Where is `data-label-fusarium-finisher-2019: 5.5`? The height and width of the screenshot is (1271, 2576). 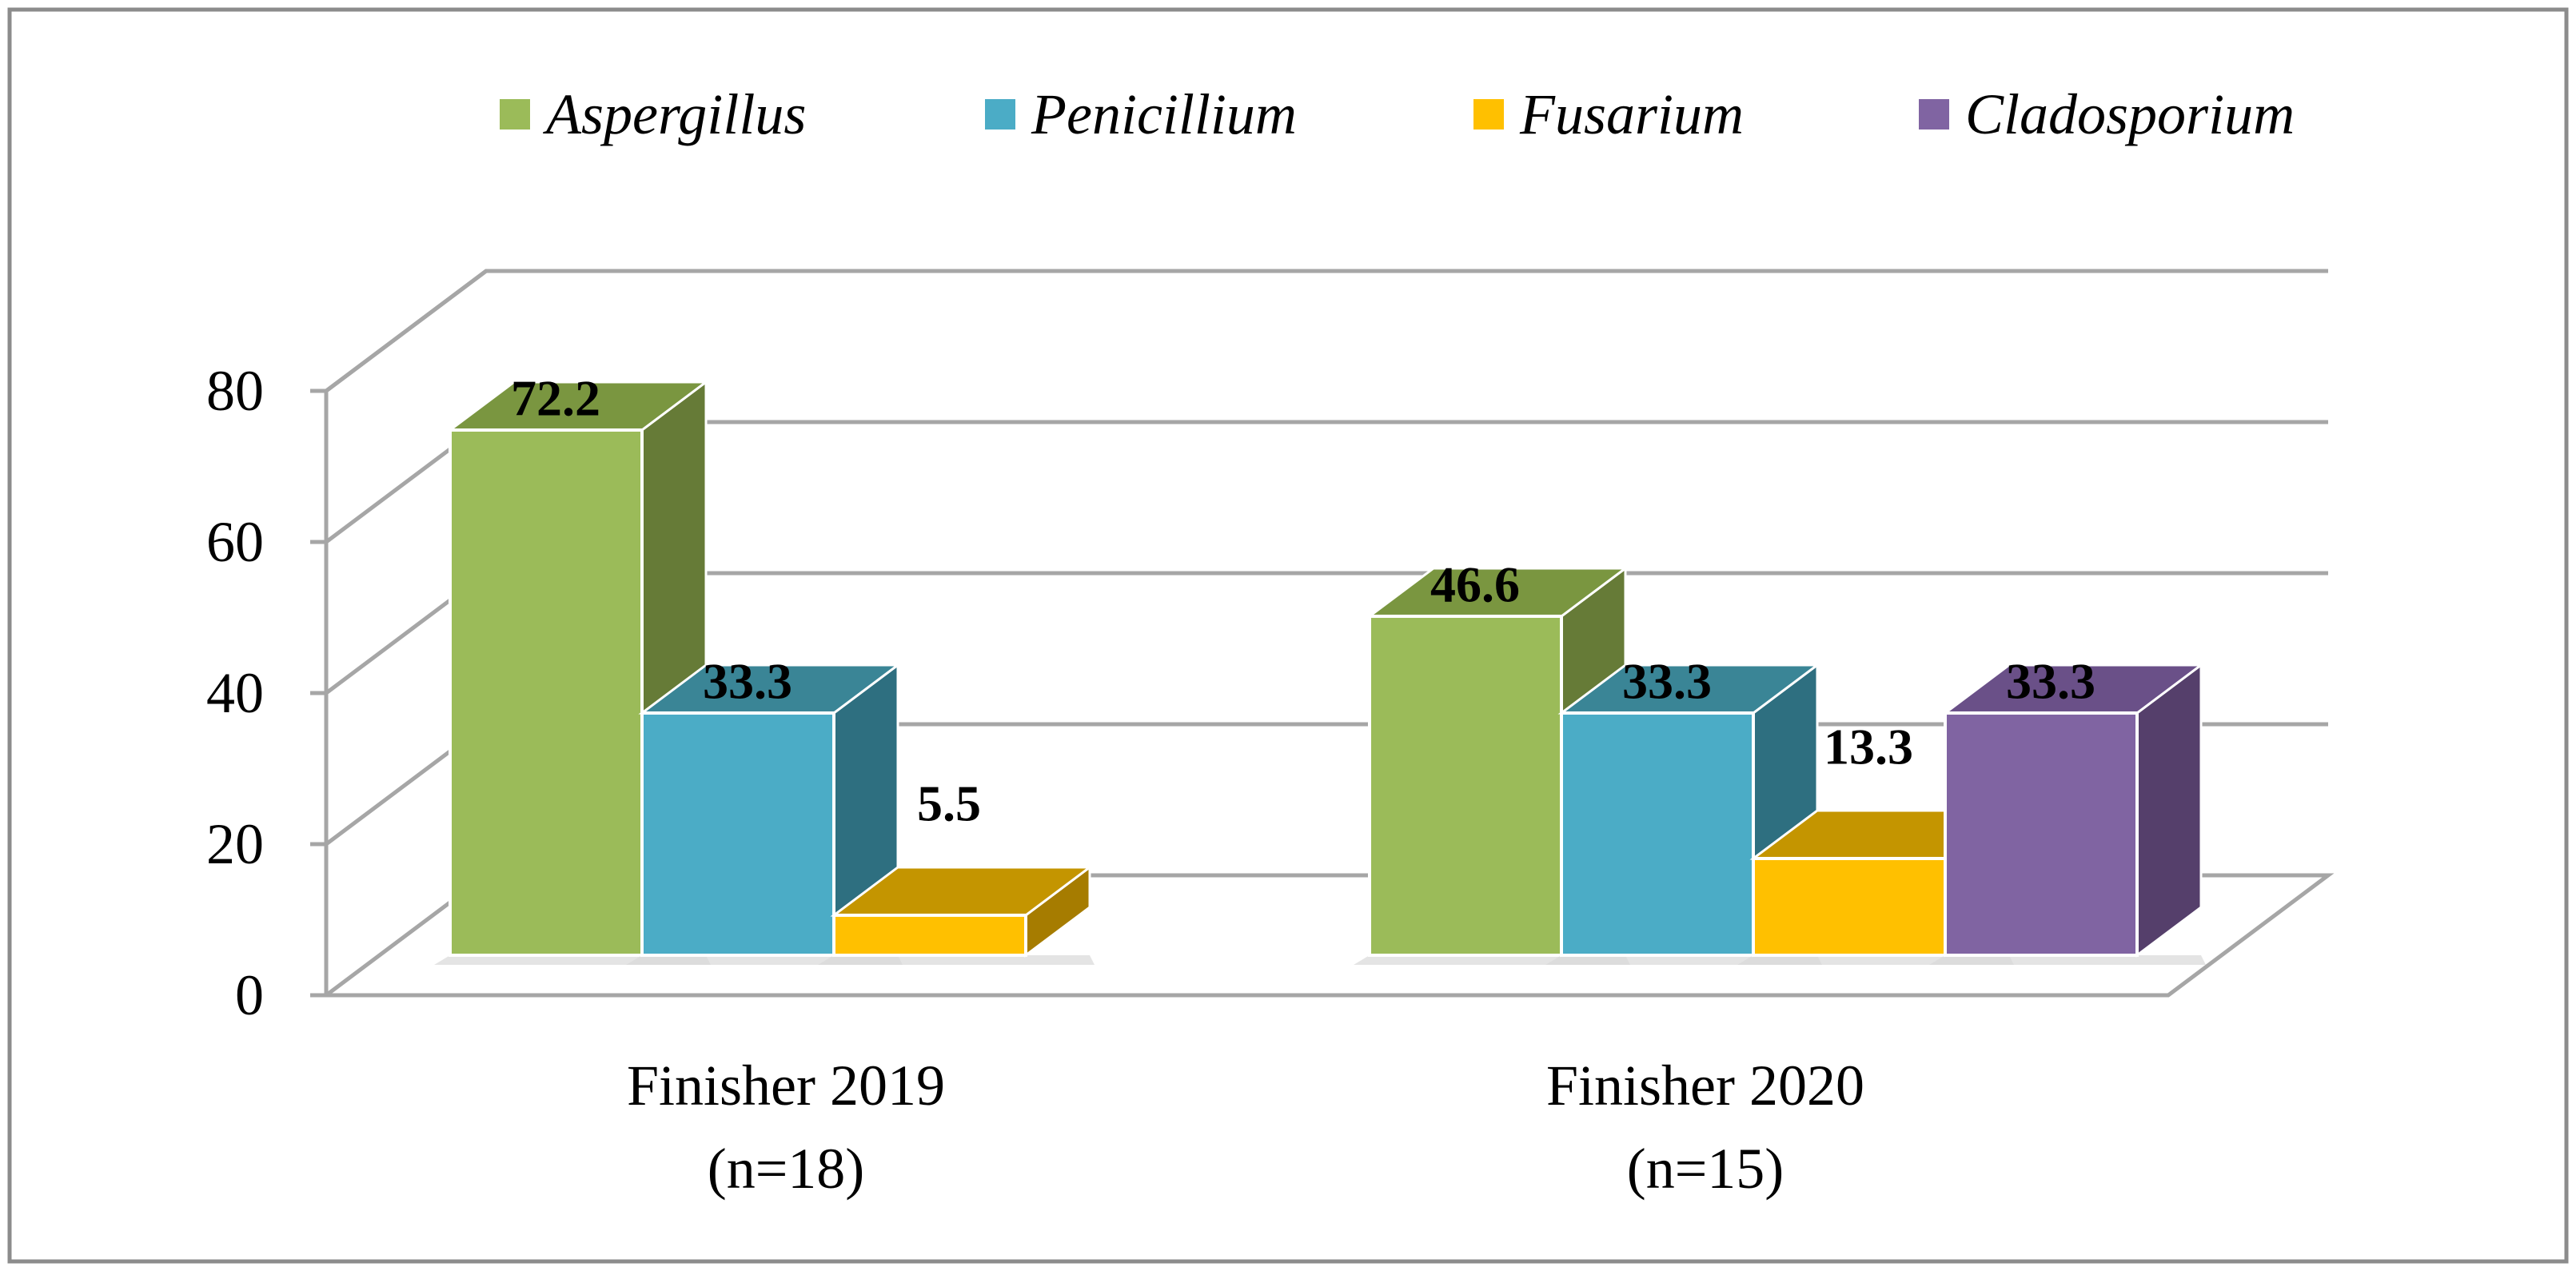 data-label-fusarium-finisher-2019: 5.5 is located at coordinates (949, 803).